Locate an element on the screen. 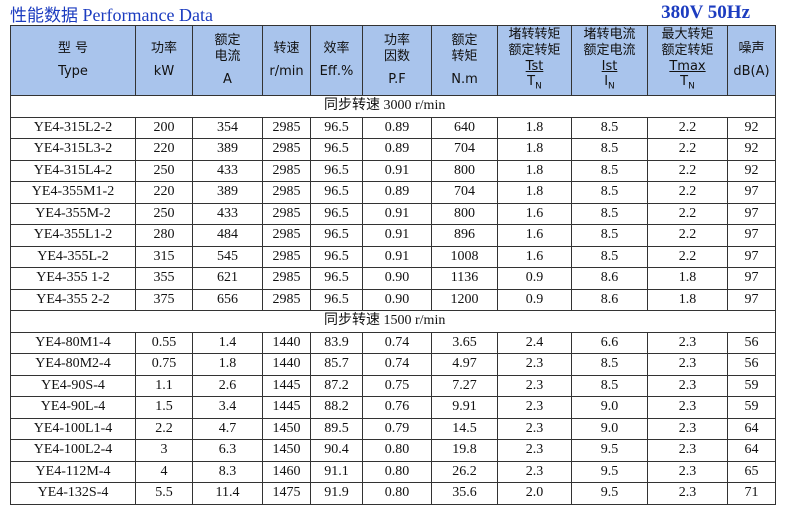  denominator-symbol: T is located at coordinates (531, 81).